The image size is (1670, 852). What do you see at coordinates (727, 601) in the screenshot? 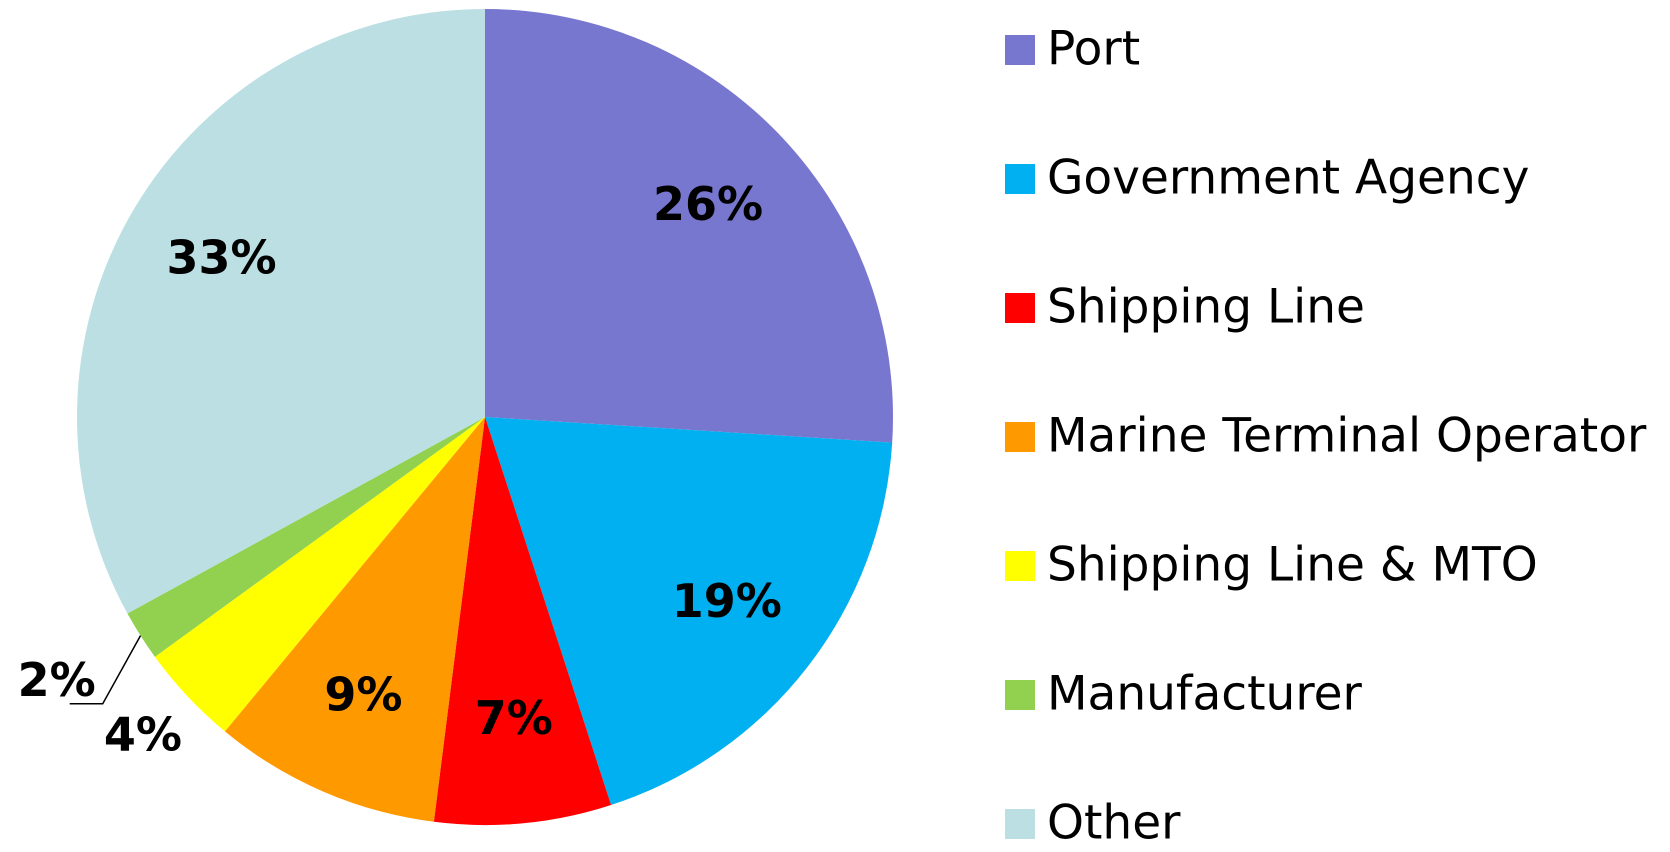
I see `data-label: 19%` at bounding box center [727, 601].